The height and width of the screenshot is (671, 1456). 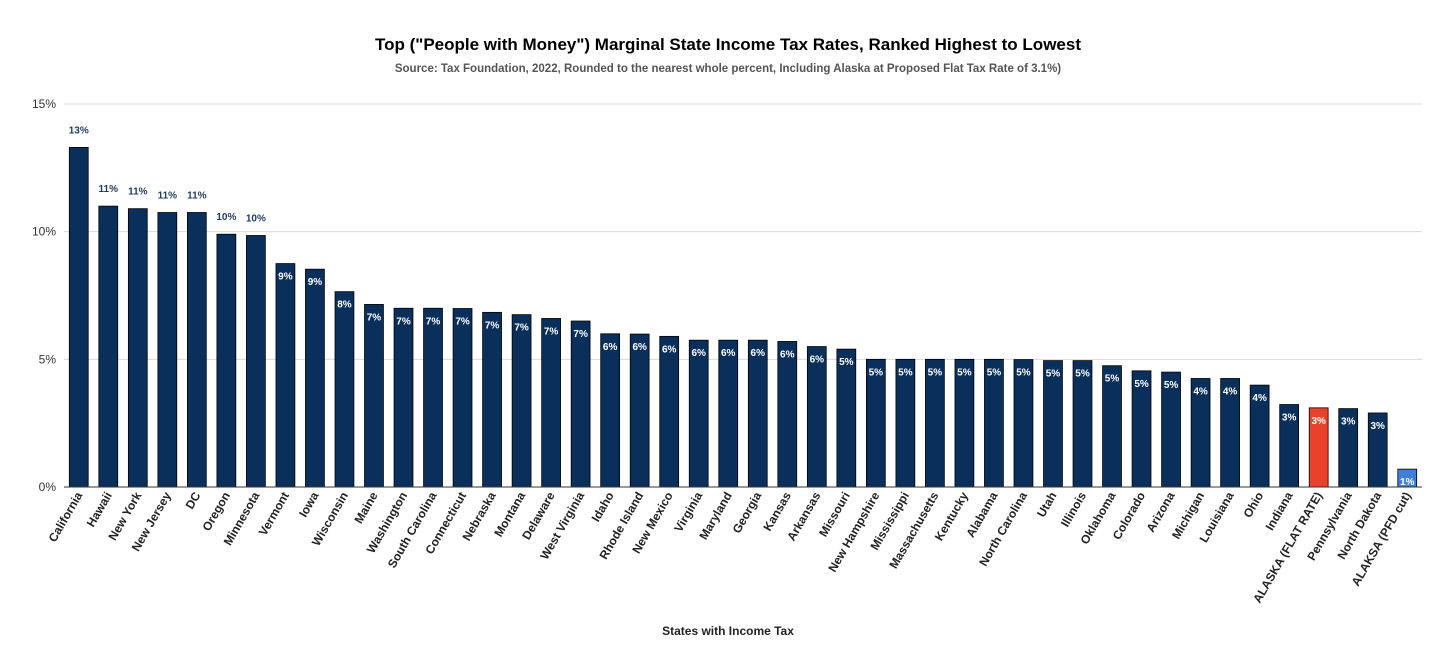 I want to click on data-label: 13%, so click(x=79, y=130).